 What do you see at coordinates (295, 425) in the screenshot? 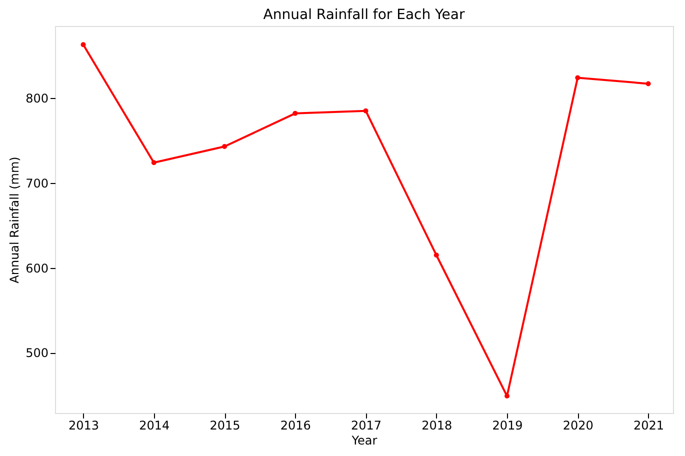
I see `x-tick-label: 2016` at bounding box center [295, 425].